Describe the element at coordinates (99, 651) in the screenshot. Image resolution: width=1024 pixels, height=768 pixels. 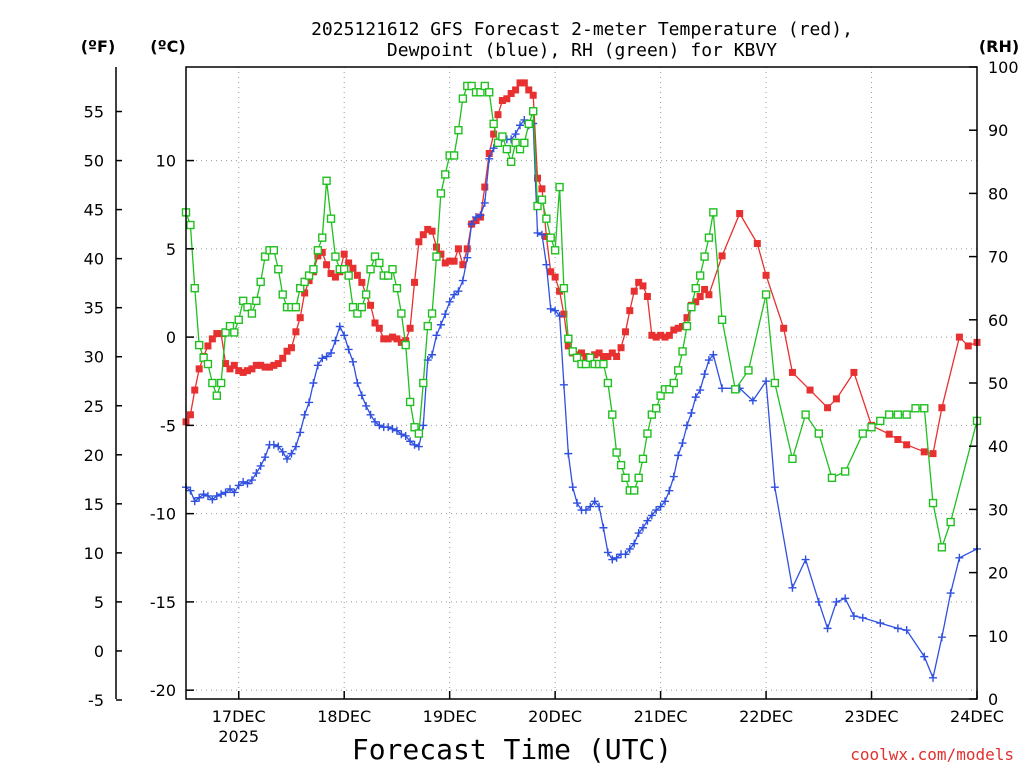
I see `fahrenheit-tick-label: 0` at that location.